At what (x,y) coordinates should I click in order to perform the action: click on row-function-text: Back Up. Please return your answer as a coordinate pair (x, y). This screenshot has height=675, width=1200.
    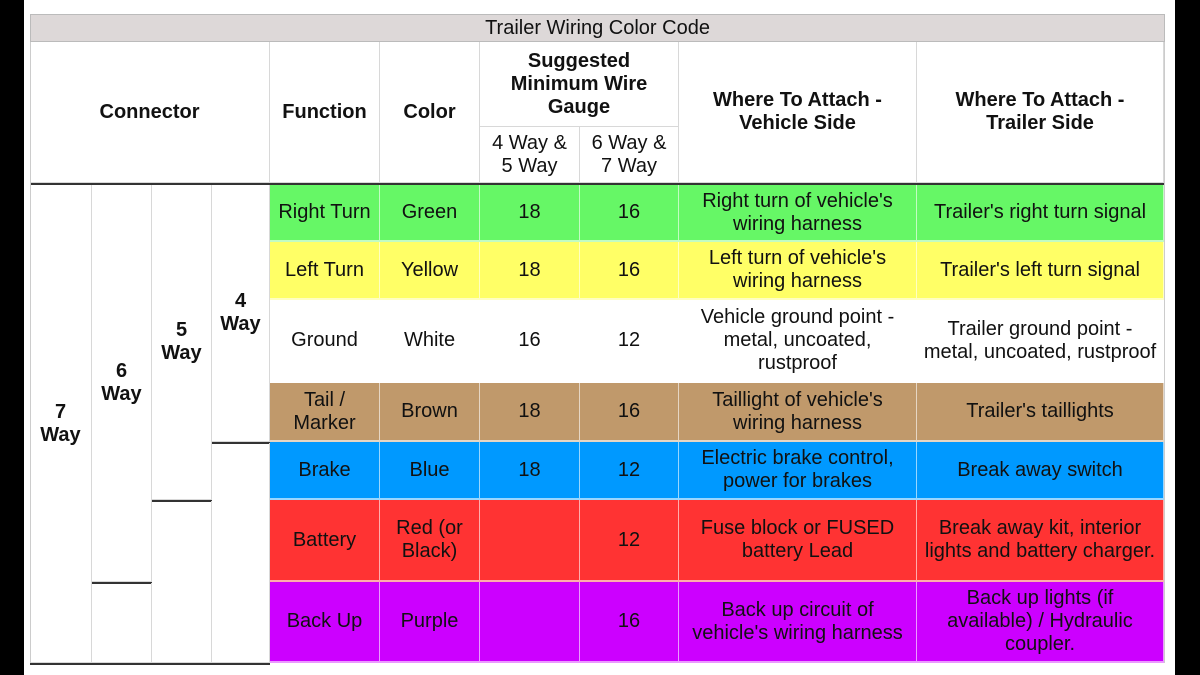
    Looking at the image, I should click on (324, 621).